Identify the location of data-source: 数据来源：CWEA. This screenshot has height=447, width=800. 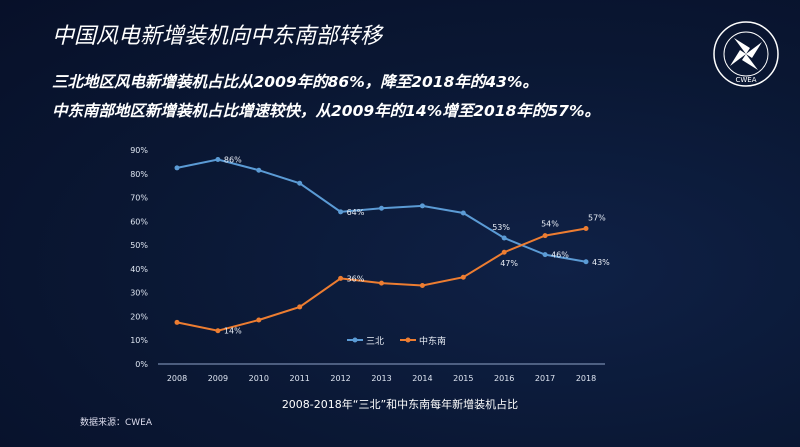
(116, 423).